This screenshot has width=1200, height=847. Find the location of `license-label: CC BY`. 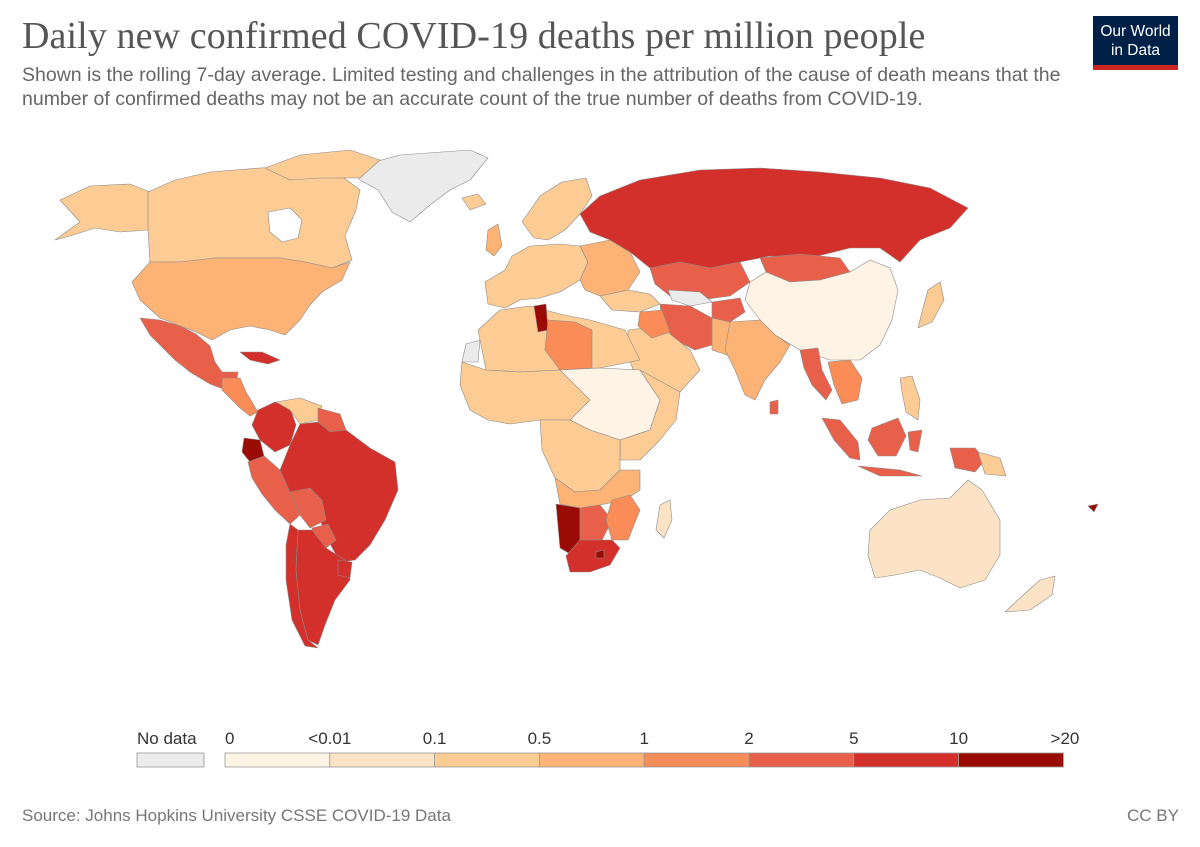

license-label: CC BY is located at coordinates (1153, 815).